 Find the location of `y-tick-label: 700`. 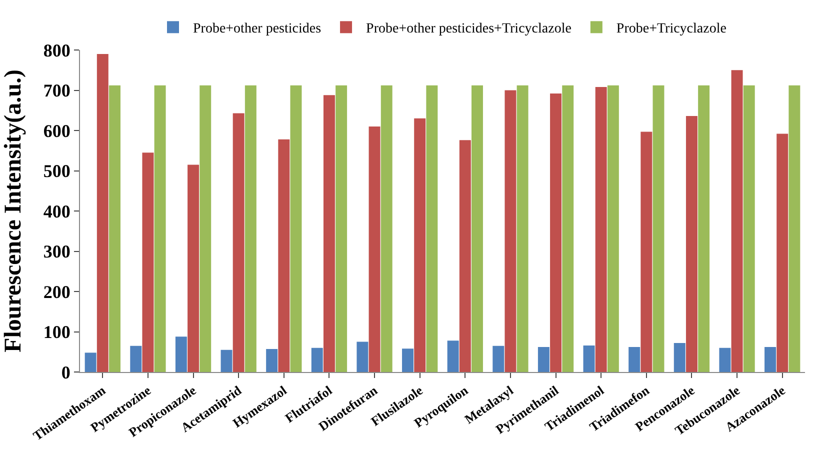

y-tick-label: 700 is located at coordinates (56, 90).